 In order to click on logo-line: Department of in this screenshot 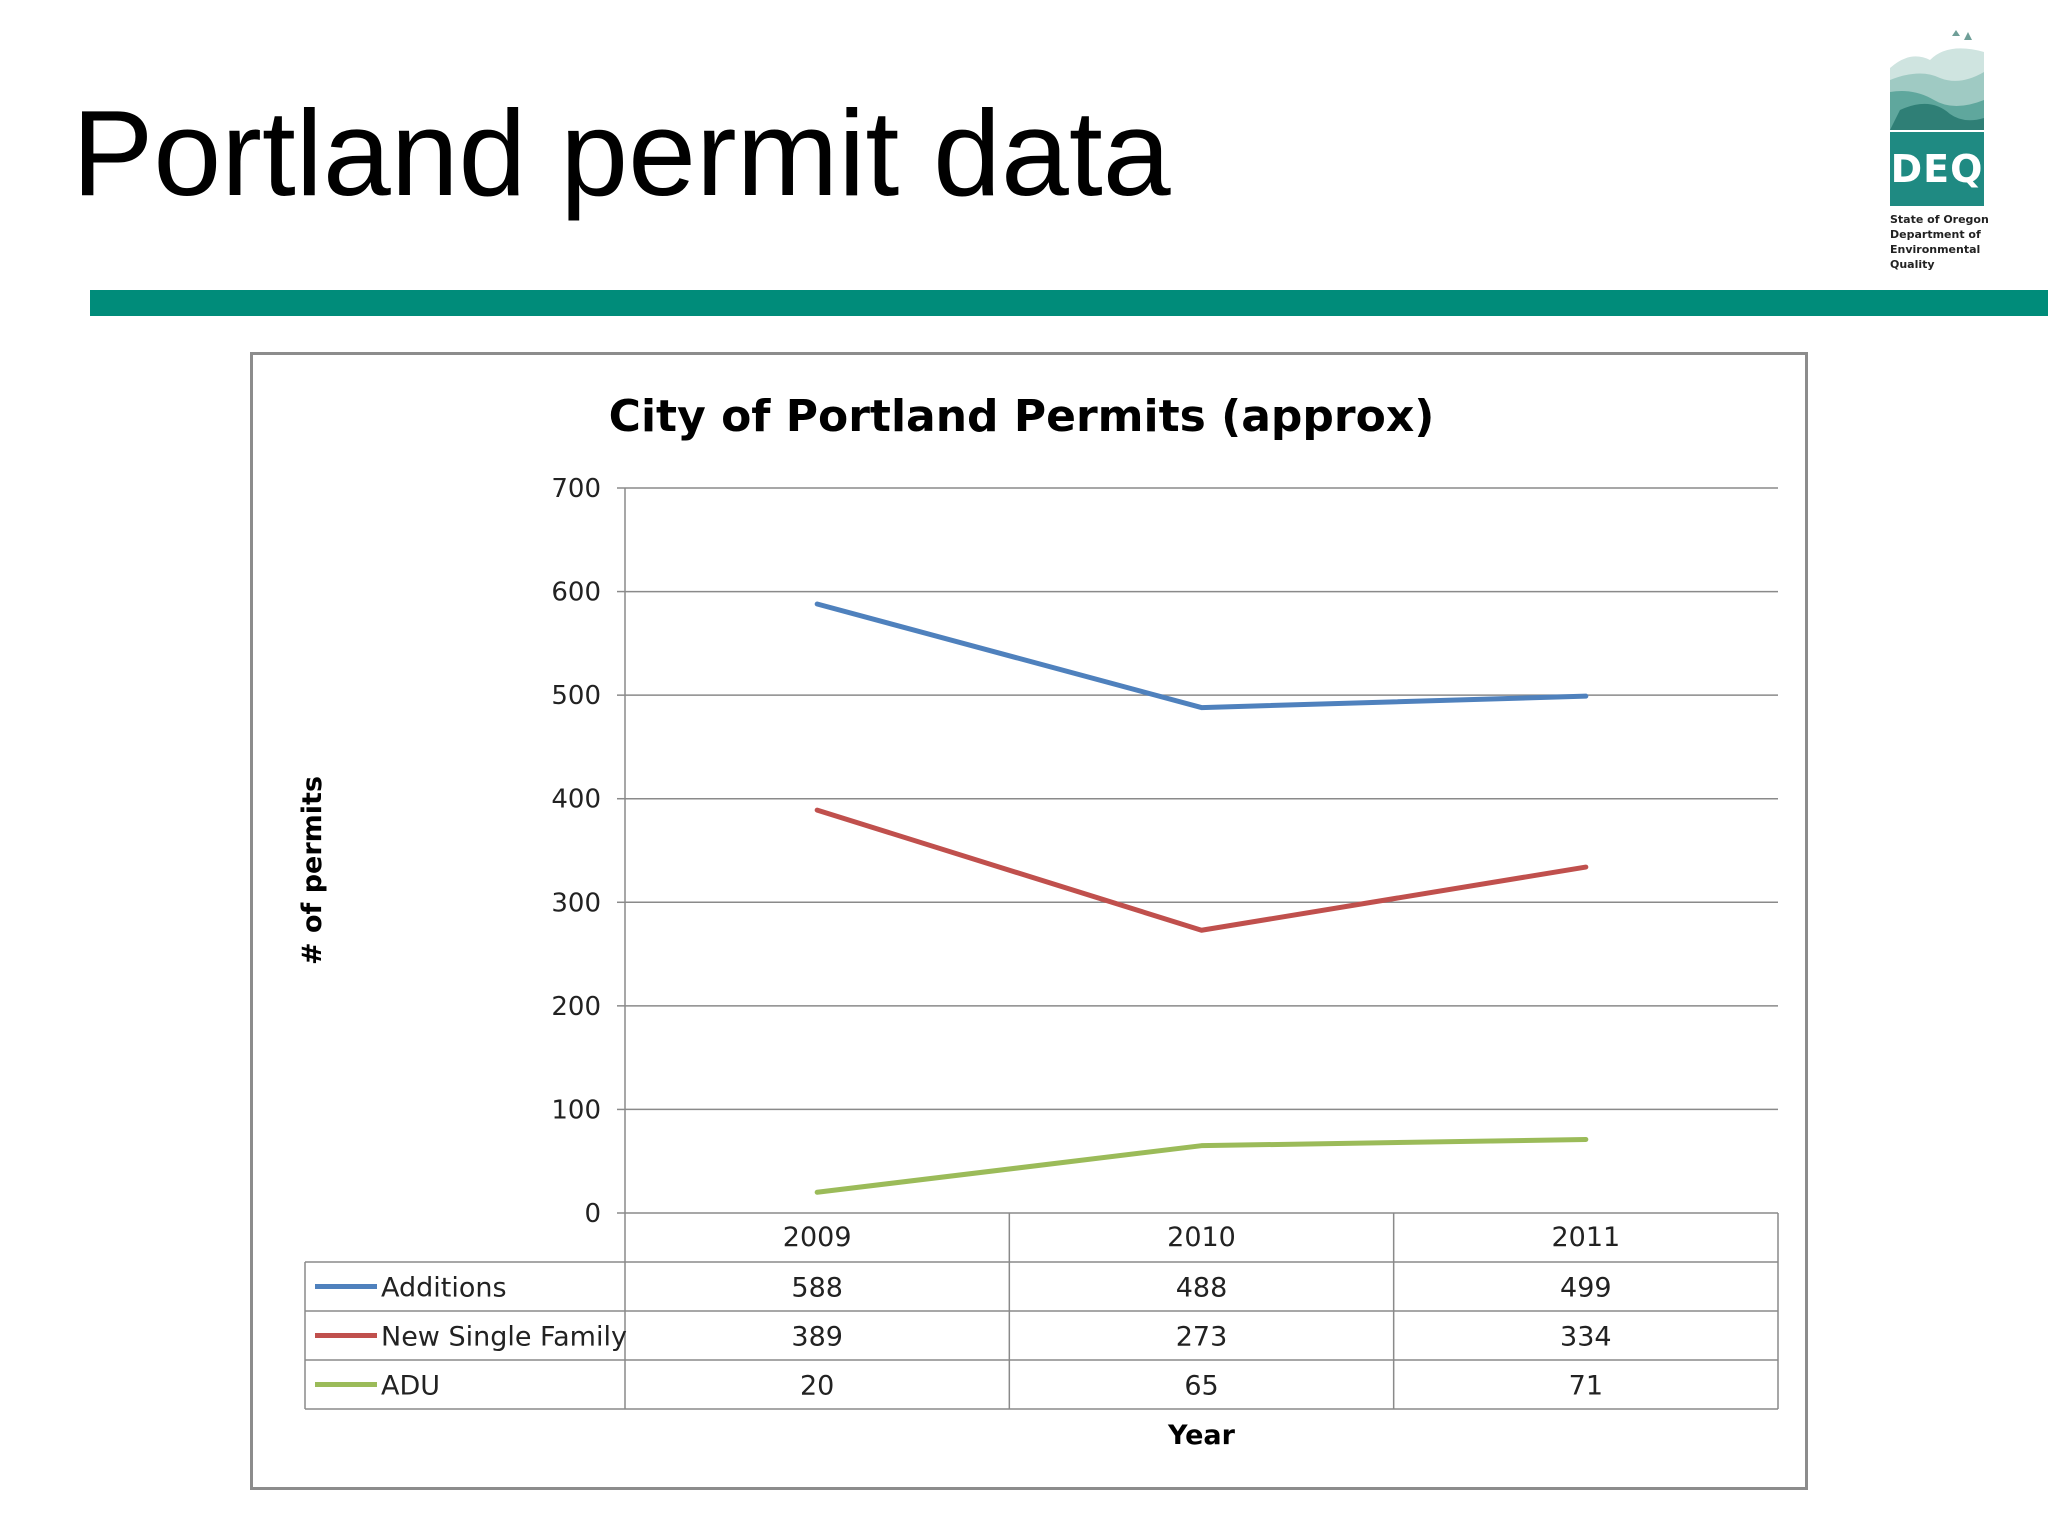, I will do `click(1935, 234)`.